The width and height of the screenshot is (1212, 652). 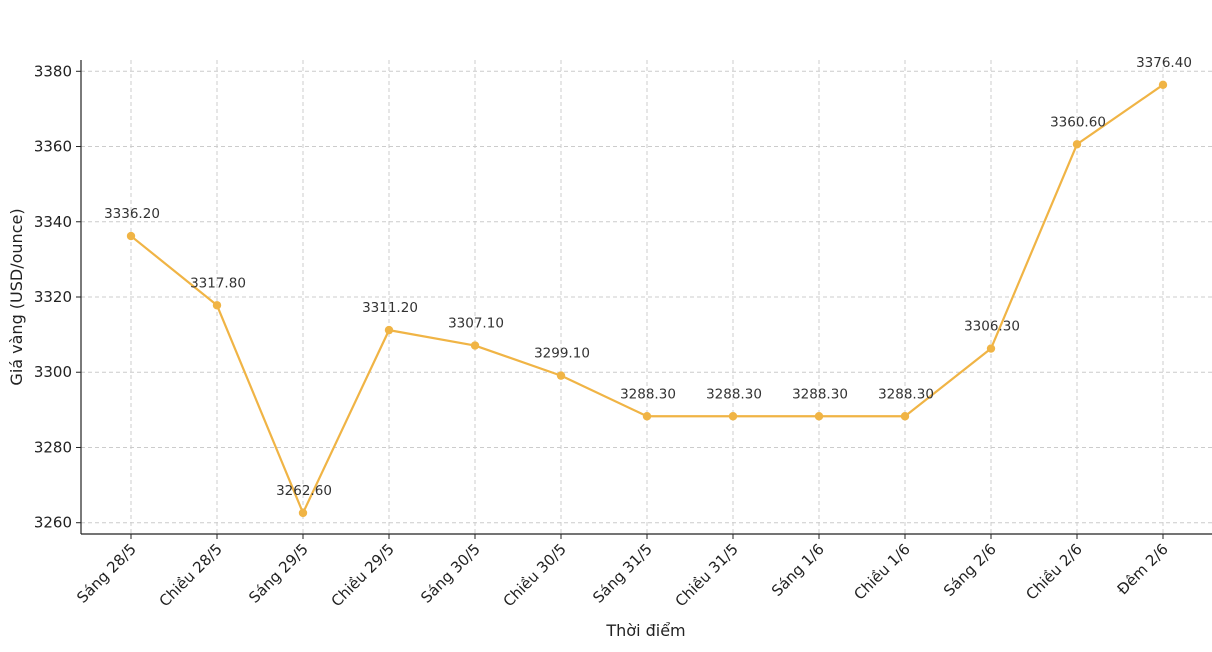 I want to click on x-tick-label: Sáng 31/5, so click(x=622, y=573).